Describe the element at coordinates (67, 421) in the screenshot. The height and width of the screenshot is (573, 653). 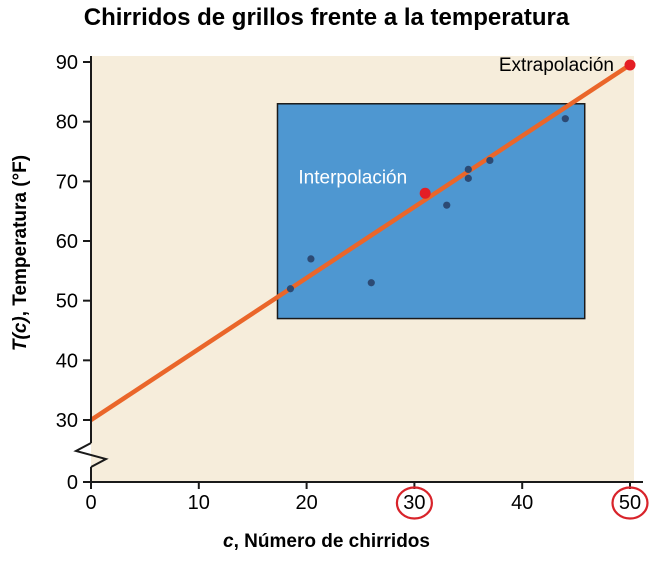
I see `y-tick-label: 30` at that location.